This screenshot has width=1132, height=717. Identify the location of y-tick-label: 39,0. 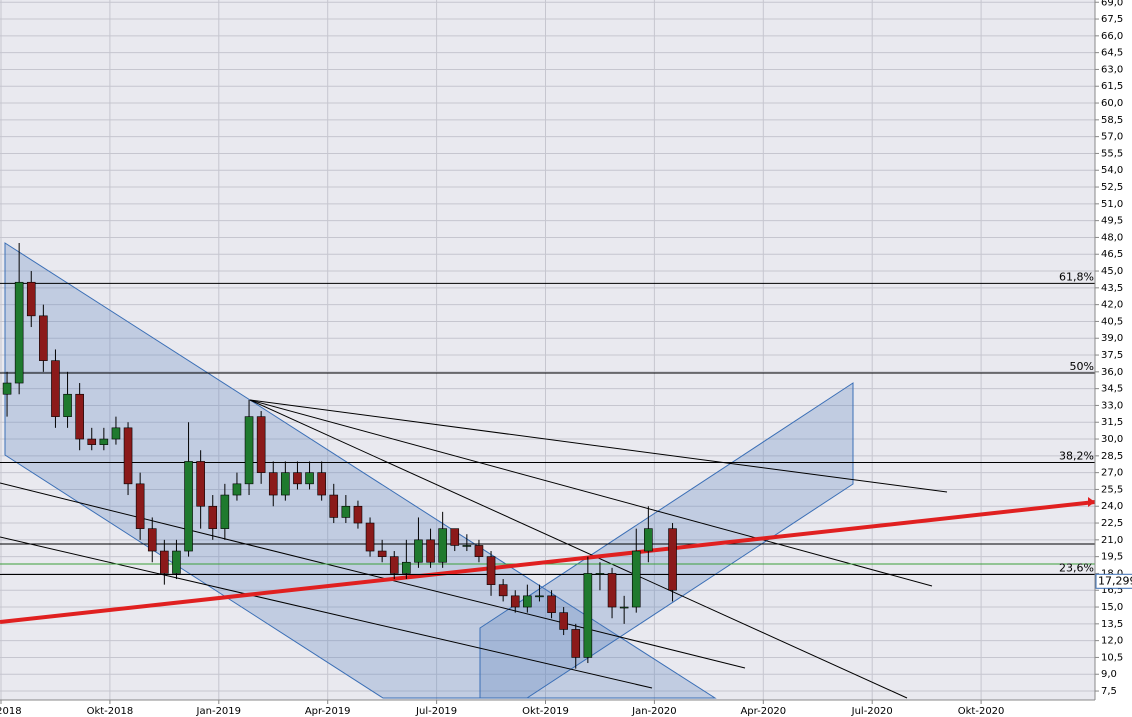
(1112, 338).